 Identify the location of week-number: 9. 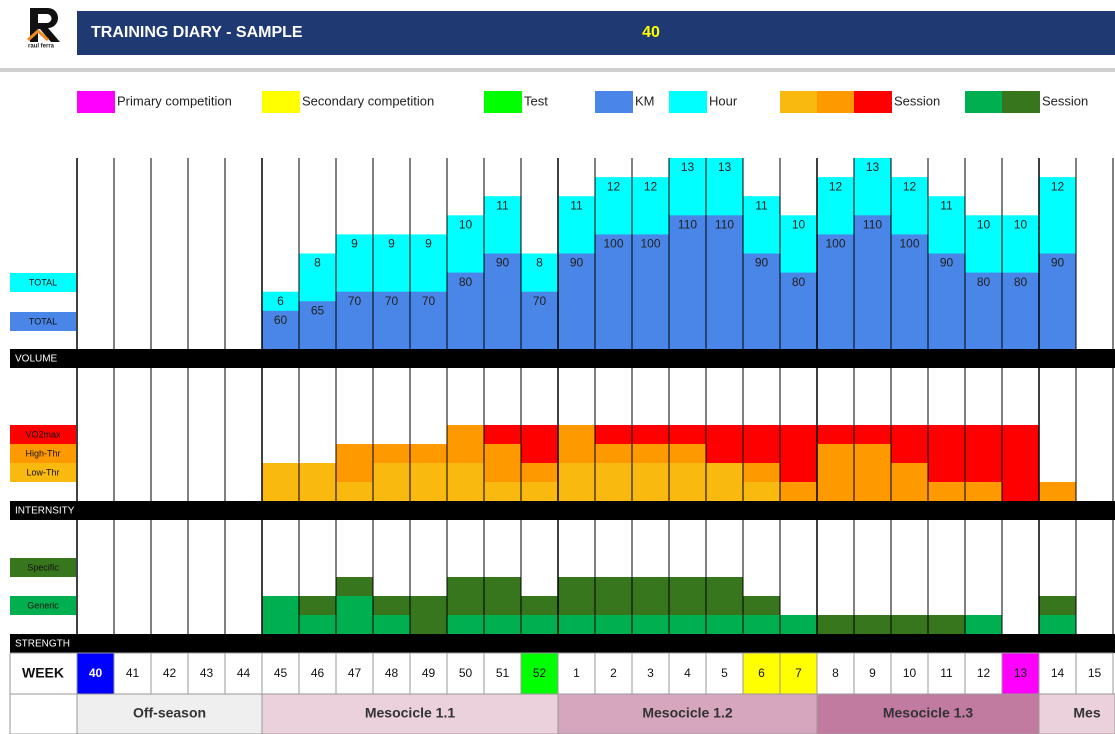
(872, 673).